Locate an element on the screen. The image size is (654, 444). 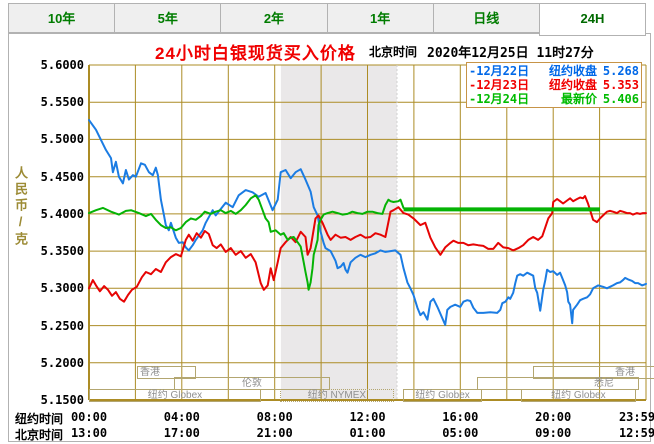
y-tick-label: 5.3500 is located at coordinates (62, 251).